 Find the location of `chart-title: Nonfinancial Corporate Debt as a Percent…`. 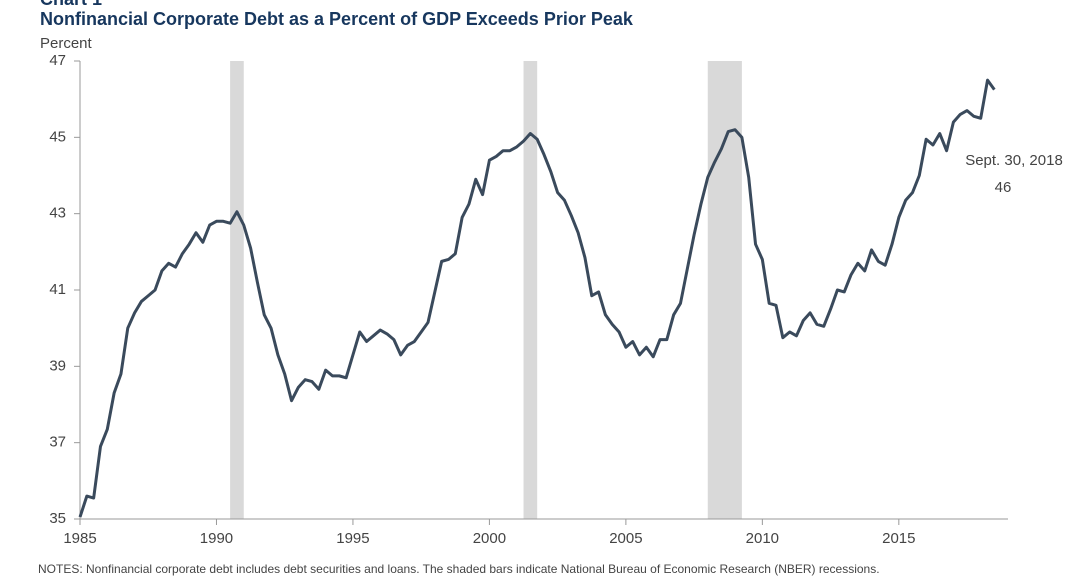

chart-title: Nonfinancial Corporate Debt as a Percent… is located at coordinates (337, 19).